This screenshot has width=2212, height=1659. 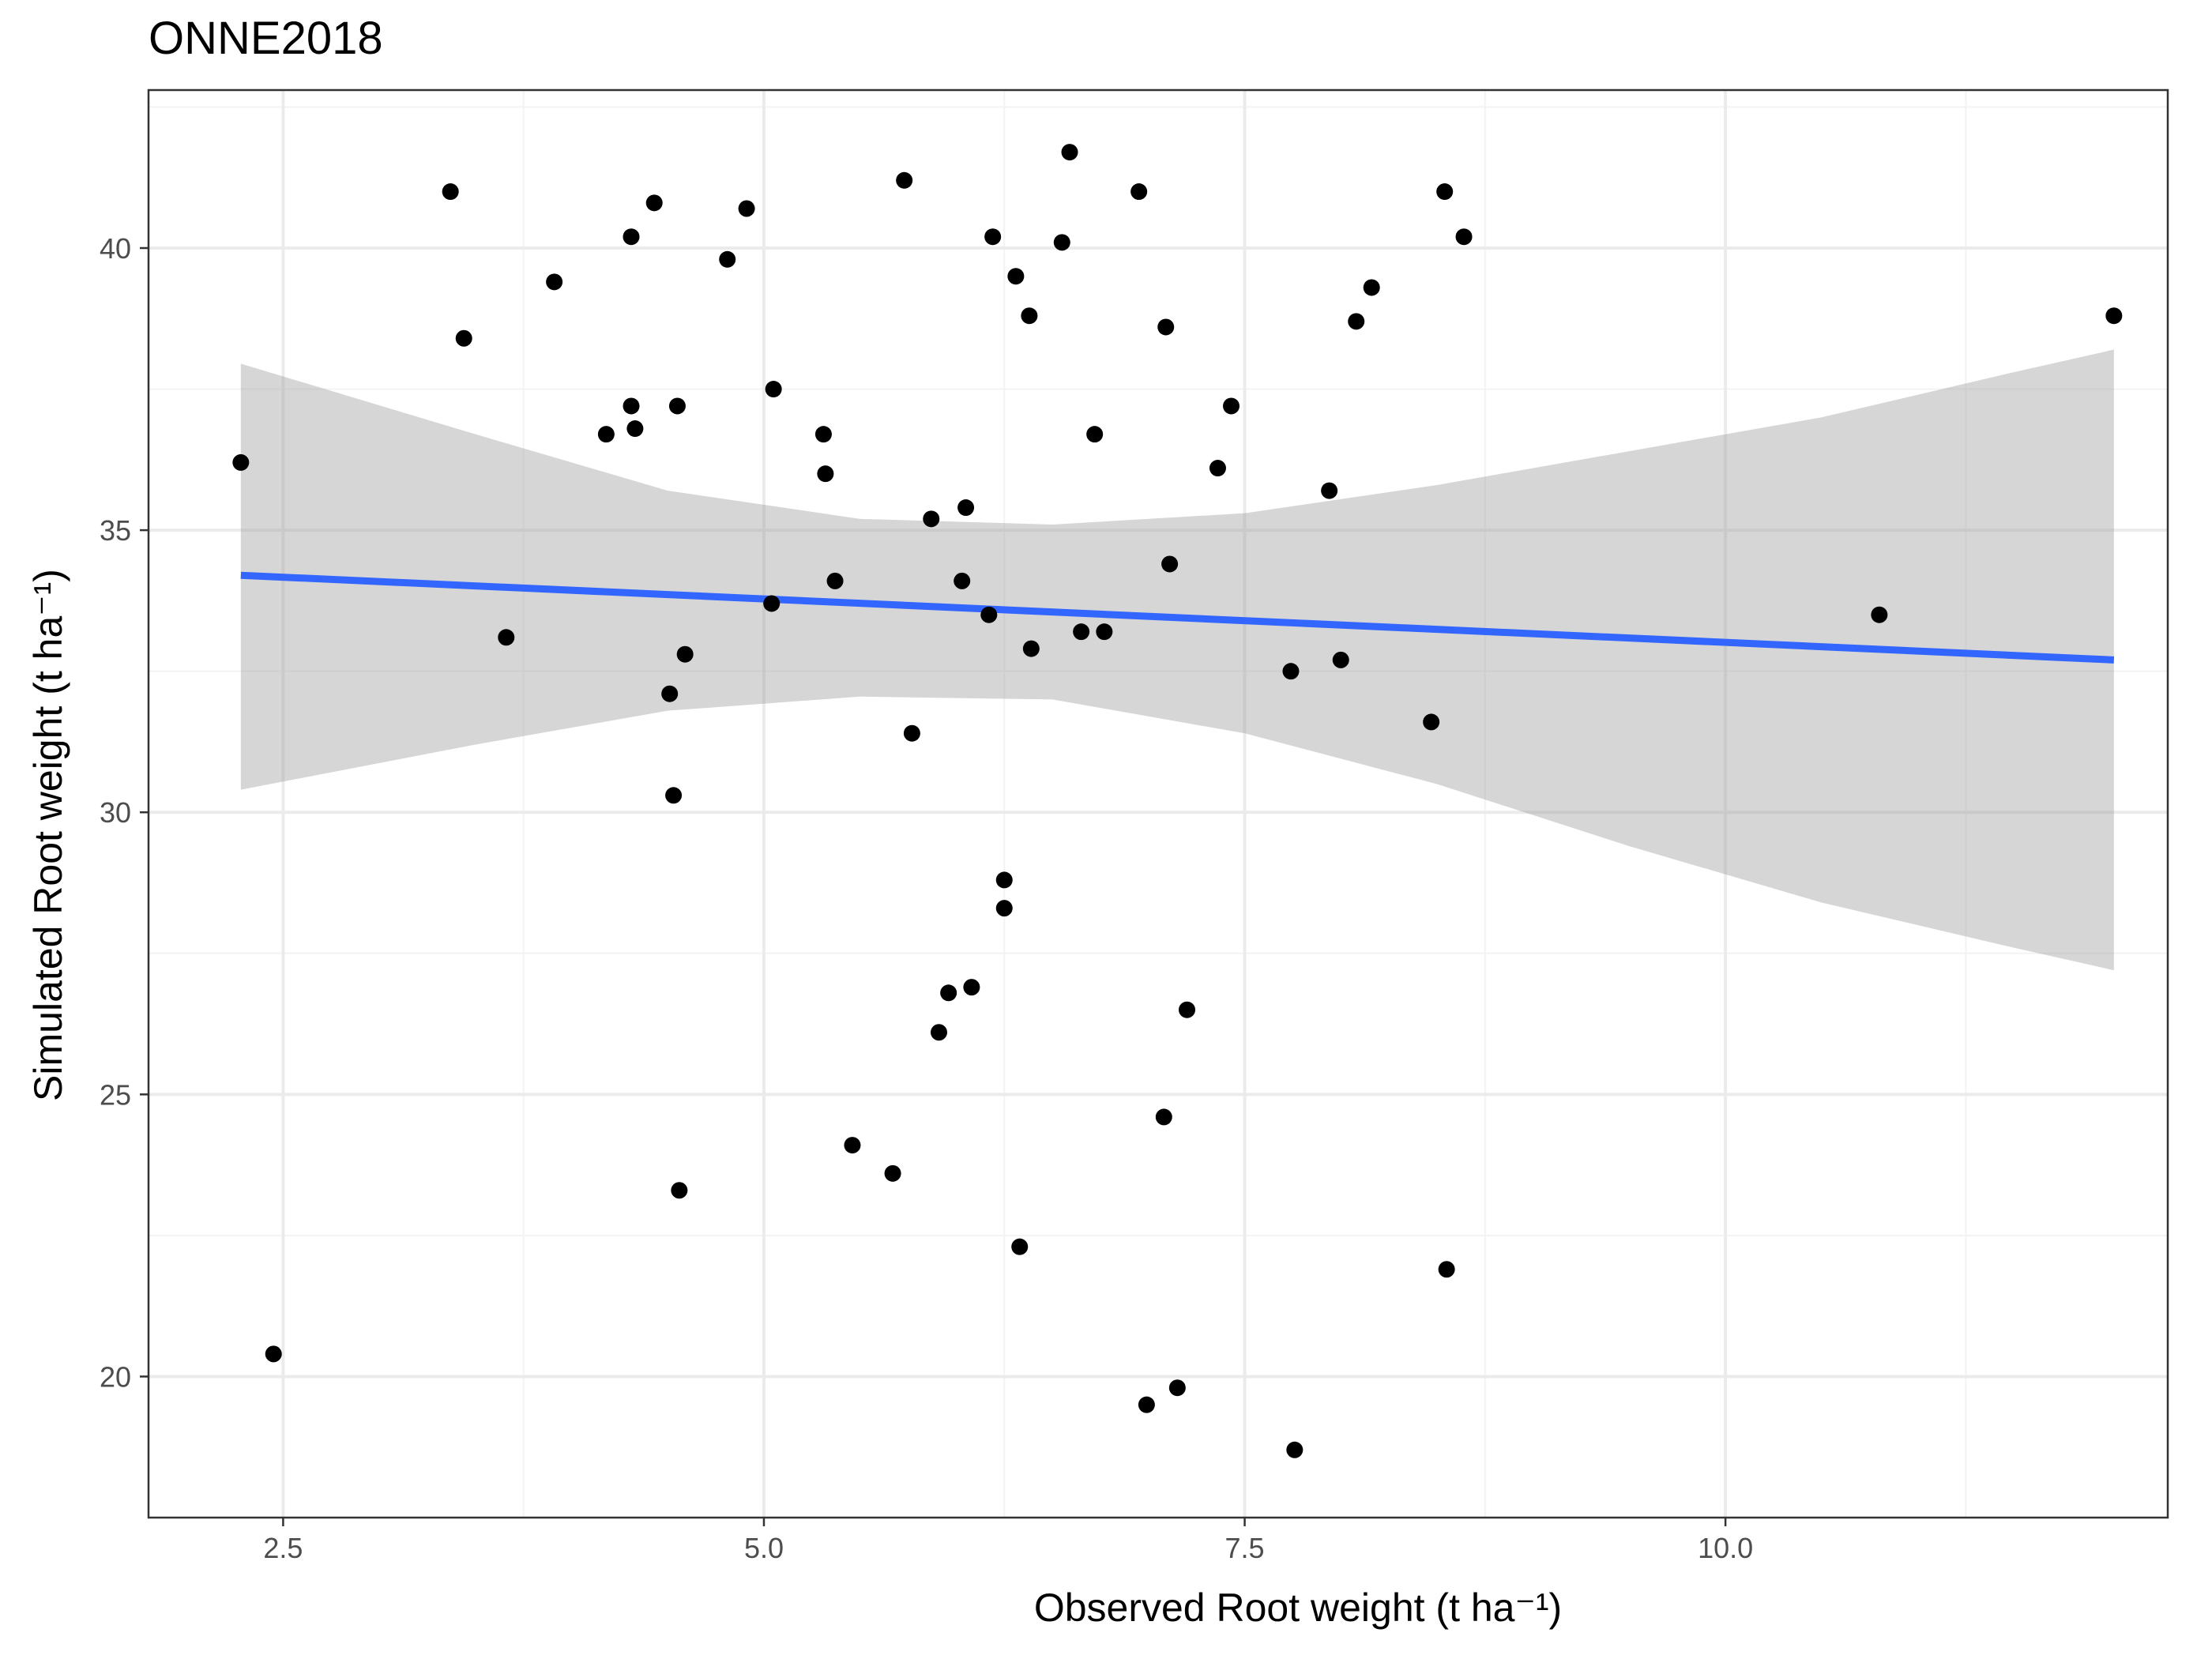 I want to click on x-axis-label: Observed Root weight (t ha⁻¹), so click(x=1298, y=1608).